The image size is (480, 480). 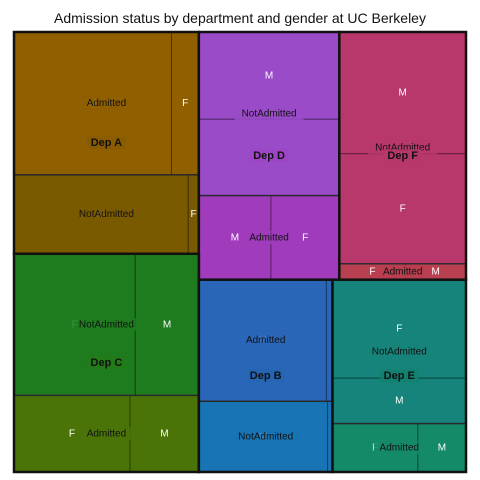 I want to click on cell-dep-c-admitted-f-label: F, so click(x=72, y=433).